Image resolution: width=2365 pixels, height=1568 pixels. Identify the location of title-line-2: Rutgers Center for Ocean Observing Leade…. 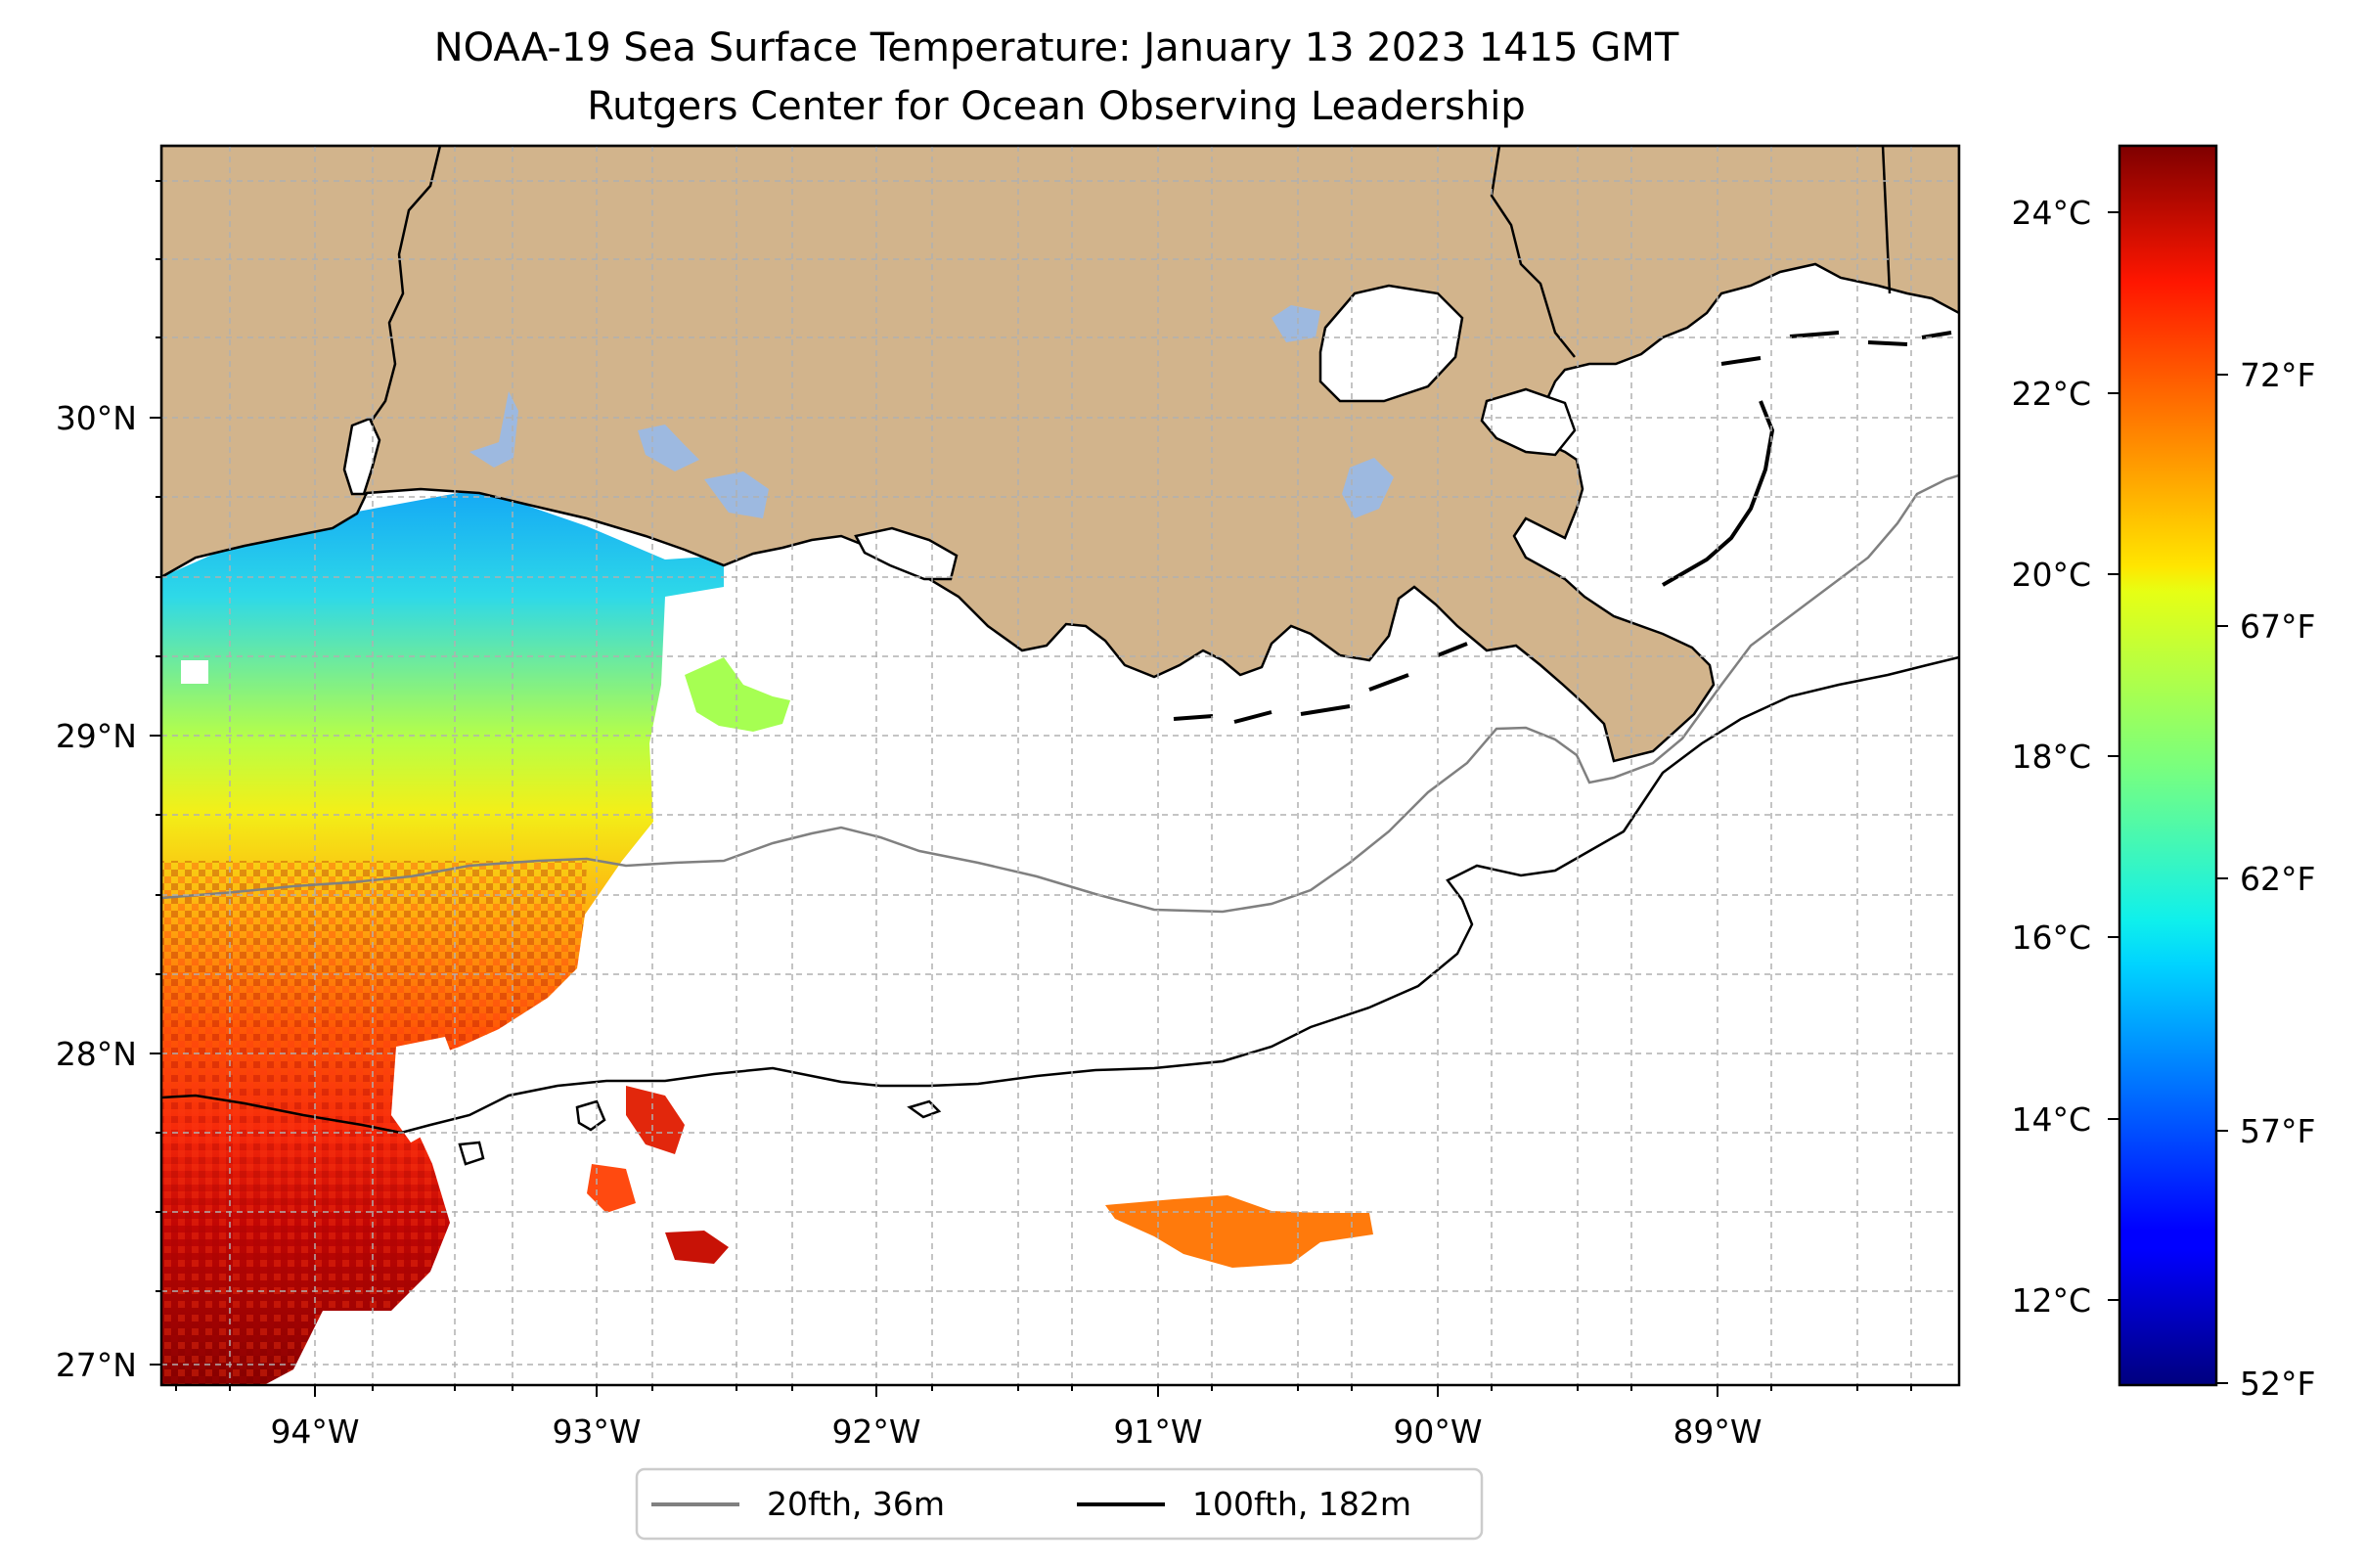
(1056, 106).